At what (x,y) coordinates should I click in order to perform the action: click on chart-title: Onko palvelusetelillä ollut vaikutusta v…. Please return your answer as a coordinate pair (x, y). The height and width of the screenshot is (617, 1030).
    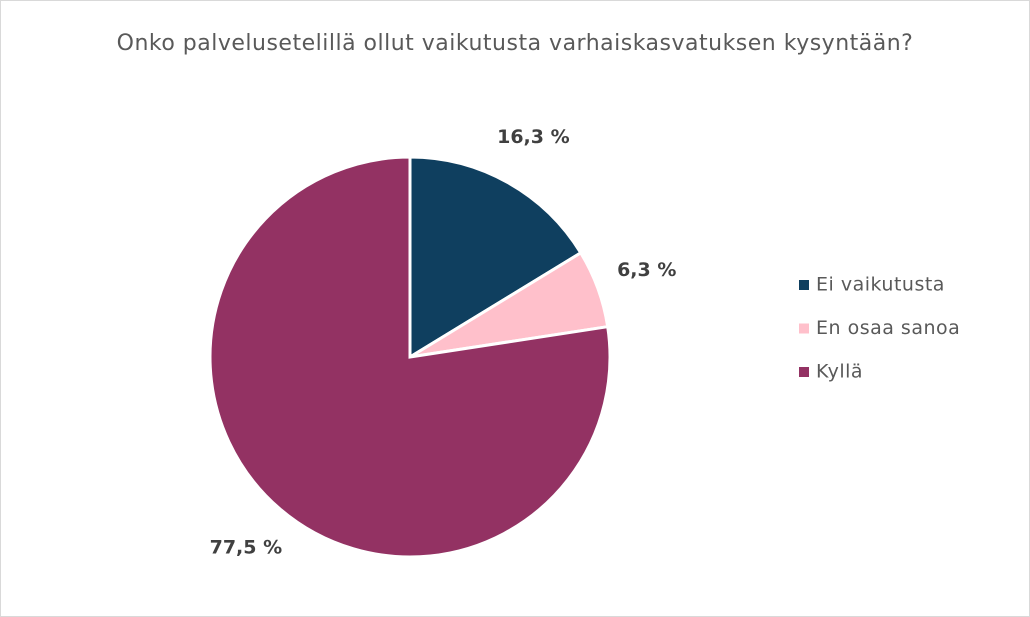
    Looking at the image, I should click on (515, 43).